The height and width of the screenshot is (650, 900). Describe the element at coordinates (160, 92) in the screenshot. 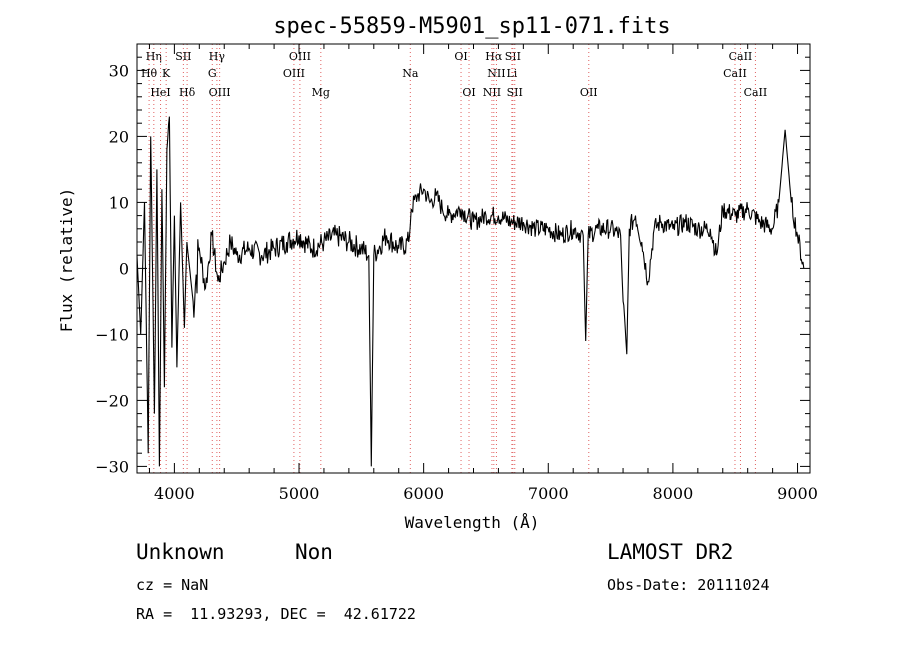

I see `line-marker-label-2: HeI` at that location.